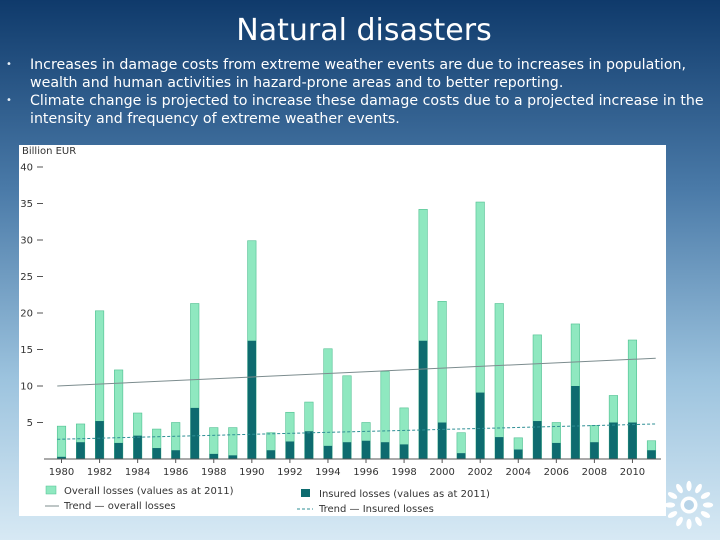  What do you see at coordinates (518, 454) in the screenshot?
I see `bar-insured-2004` at bounding box center [518, 454].